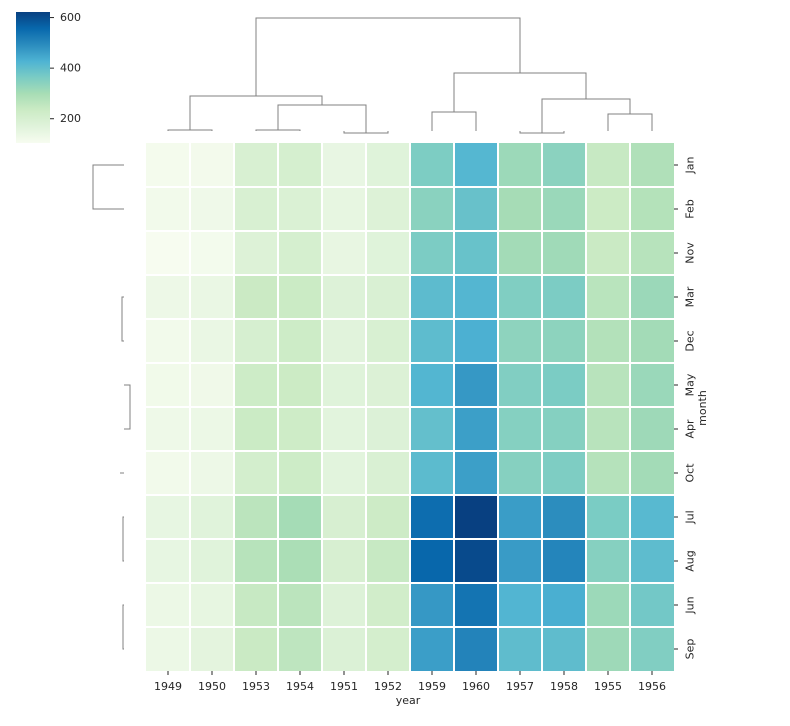 This screenshot has width=790, height=726. Describe the element at coordinates (702, 408) in the screenshot. I see `y-axis-label: month` at that location.